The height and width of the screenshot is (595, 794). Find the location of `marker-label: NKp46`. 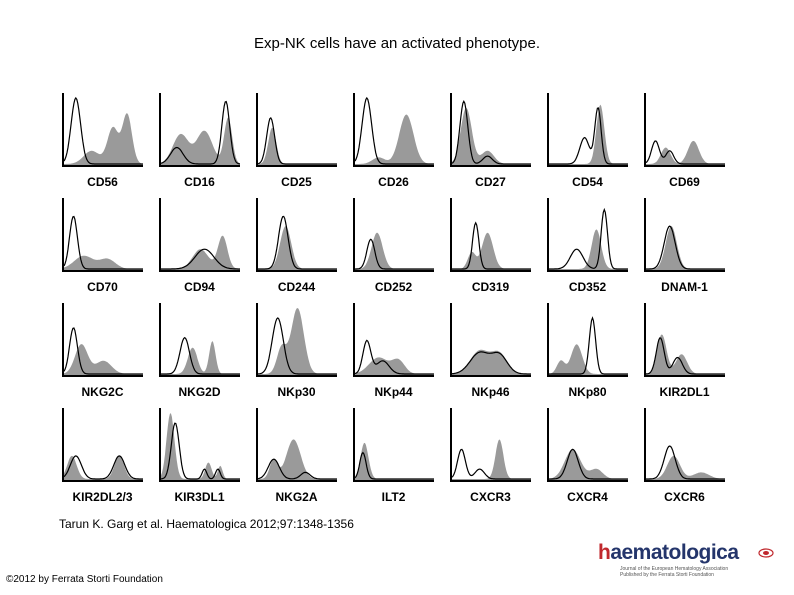

marker-label: NKp46 is located at coordinates (490, 392).